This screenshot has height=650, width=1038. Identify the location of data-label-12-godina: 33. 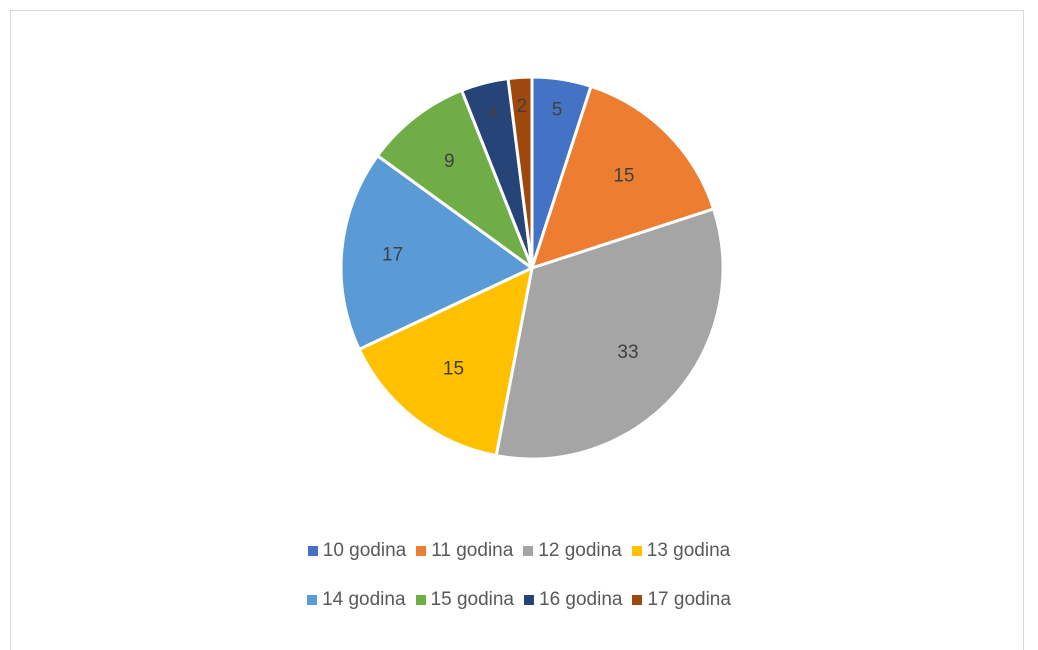
(627, 352).